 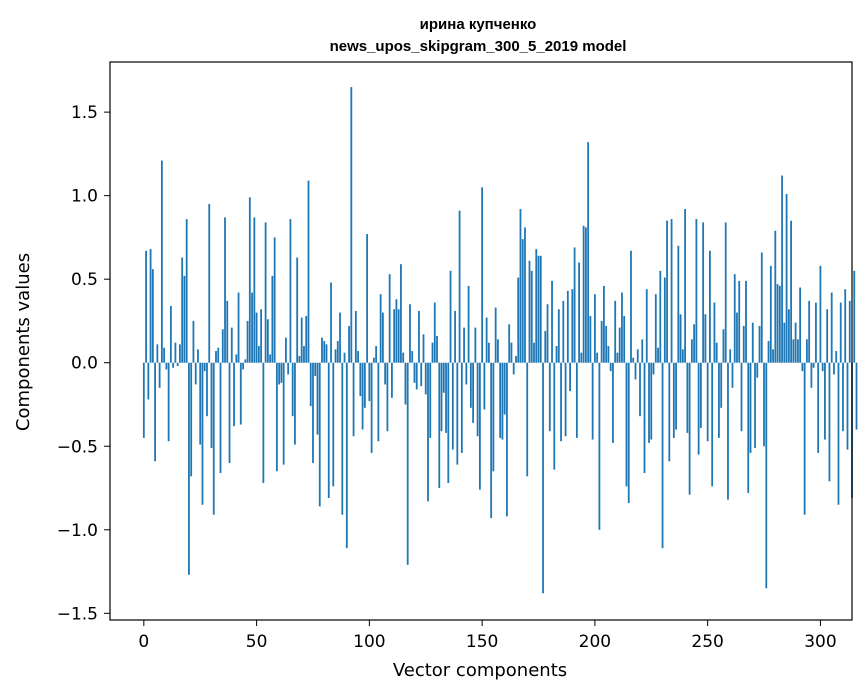 I want to click on y-tick-label-5: 1.0, so click(x=84, y=197).